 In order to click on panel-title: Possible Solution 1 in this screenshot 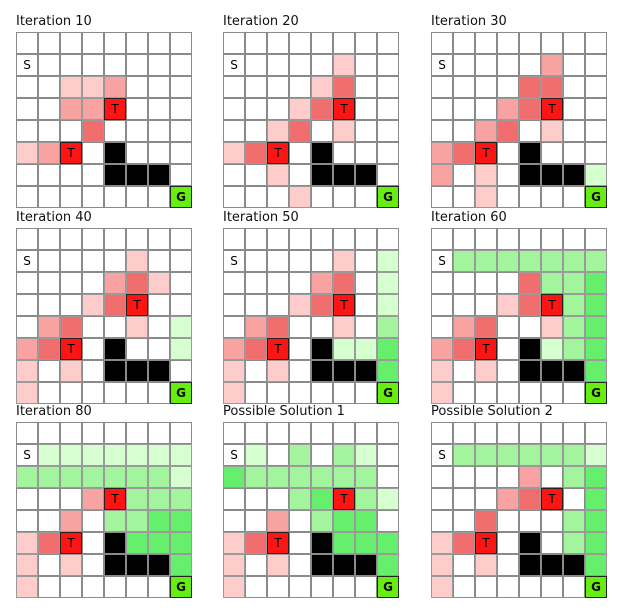, I will do `click(284, 411)`.